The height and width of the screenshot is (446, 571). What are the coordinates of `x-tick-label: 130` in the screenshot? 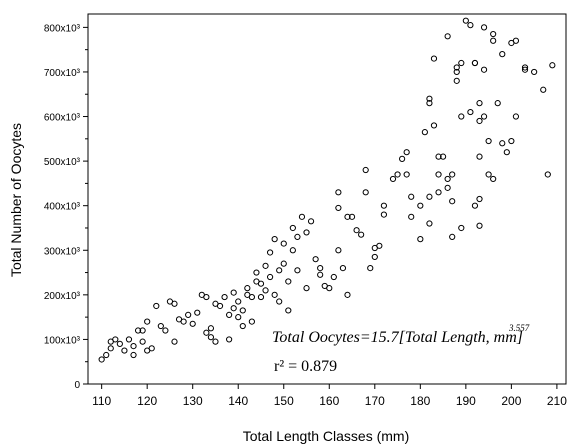 It's located at (193, 401).